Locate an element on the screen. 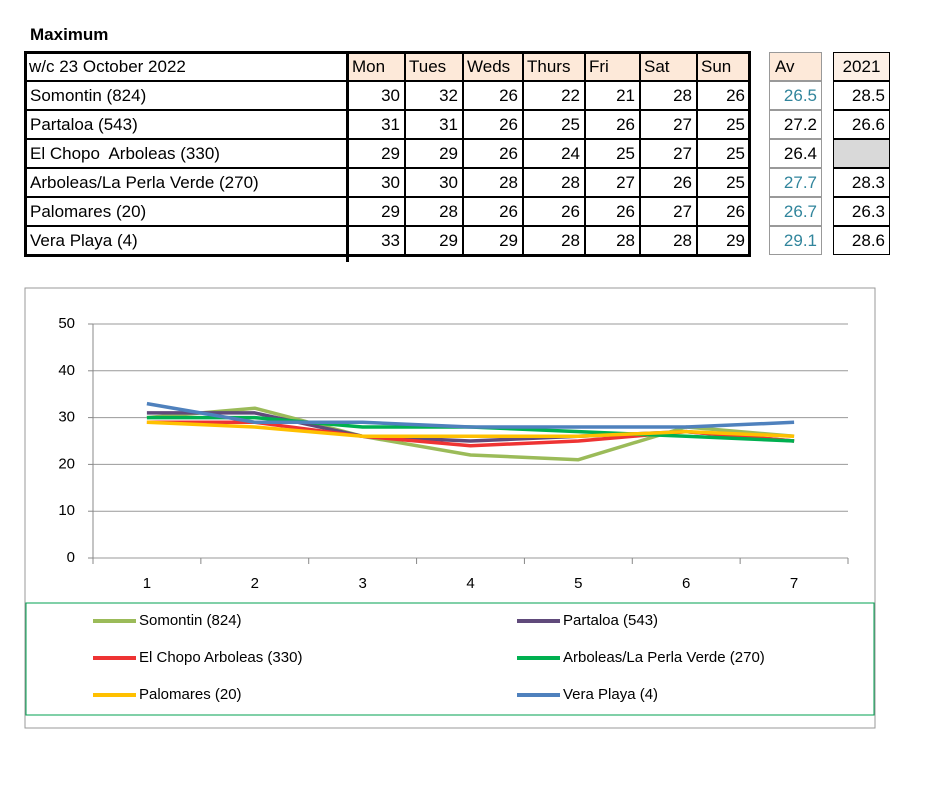 This screenshot has width=937, height=800. row-name: Arboleas/La Perla Verde (270) is located at coordinates (186, 182).